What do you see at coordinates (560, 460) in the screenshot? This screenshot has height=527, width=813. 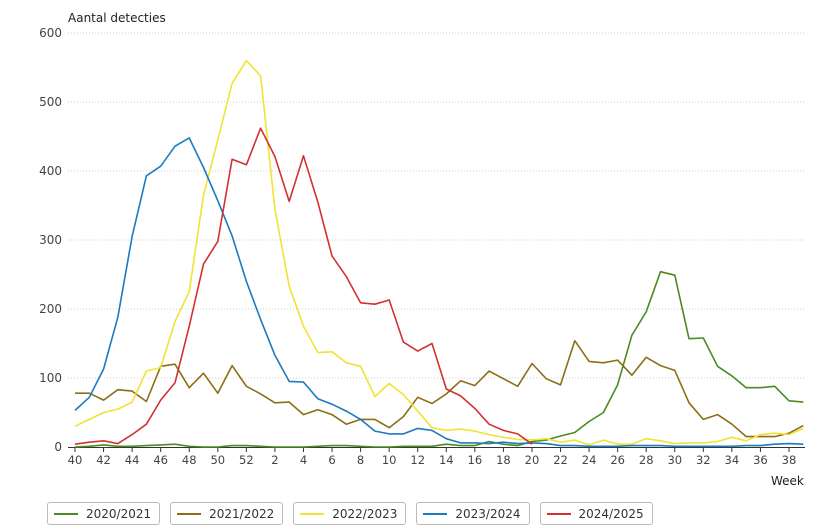 I see `x-tick-label: 22` at bounding box center [560, 460].